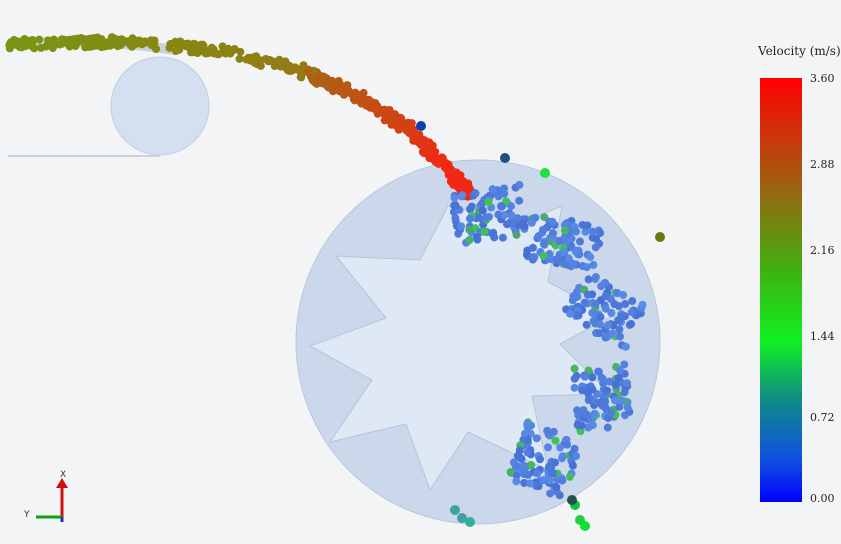 The width and height of the screenshot is (841, 544). I want to click on conveyor, so click(108, 97).